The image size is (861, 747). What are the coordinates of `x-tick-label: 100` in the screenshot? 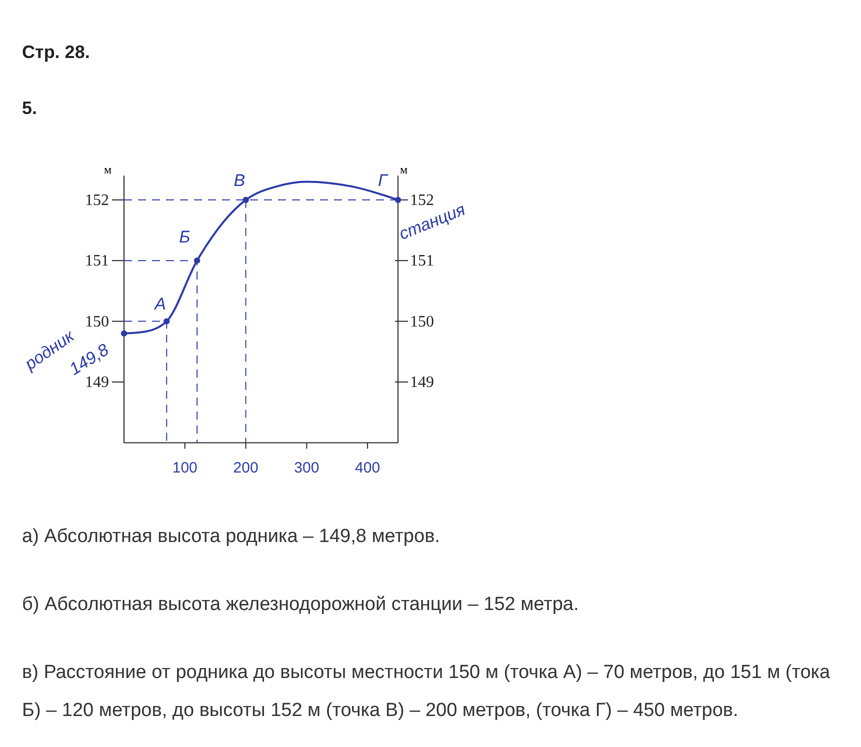 It's located at (185, 468).